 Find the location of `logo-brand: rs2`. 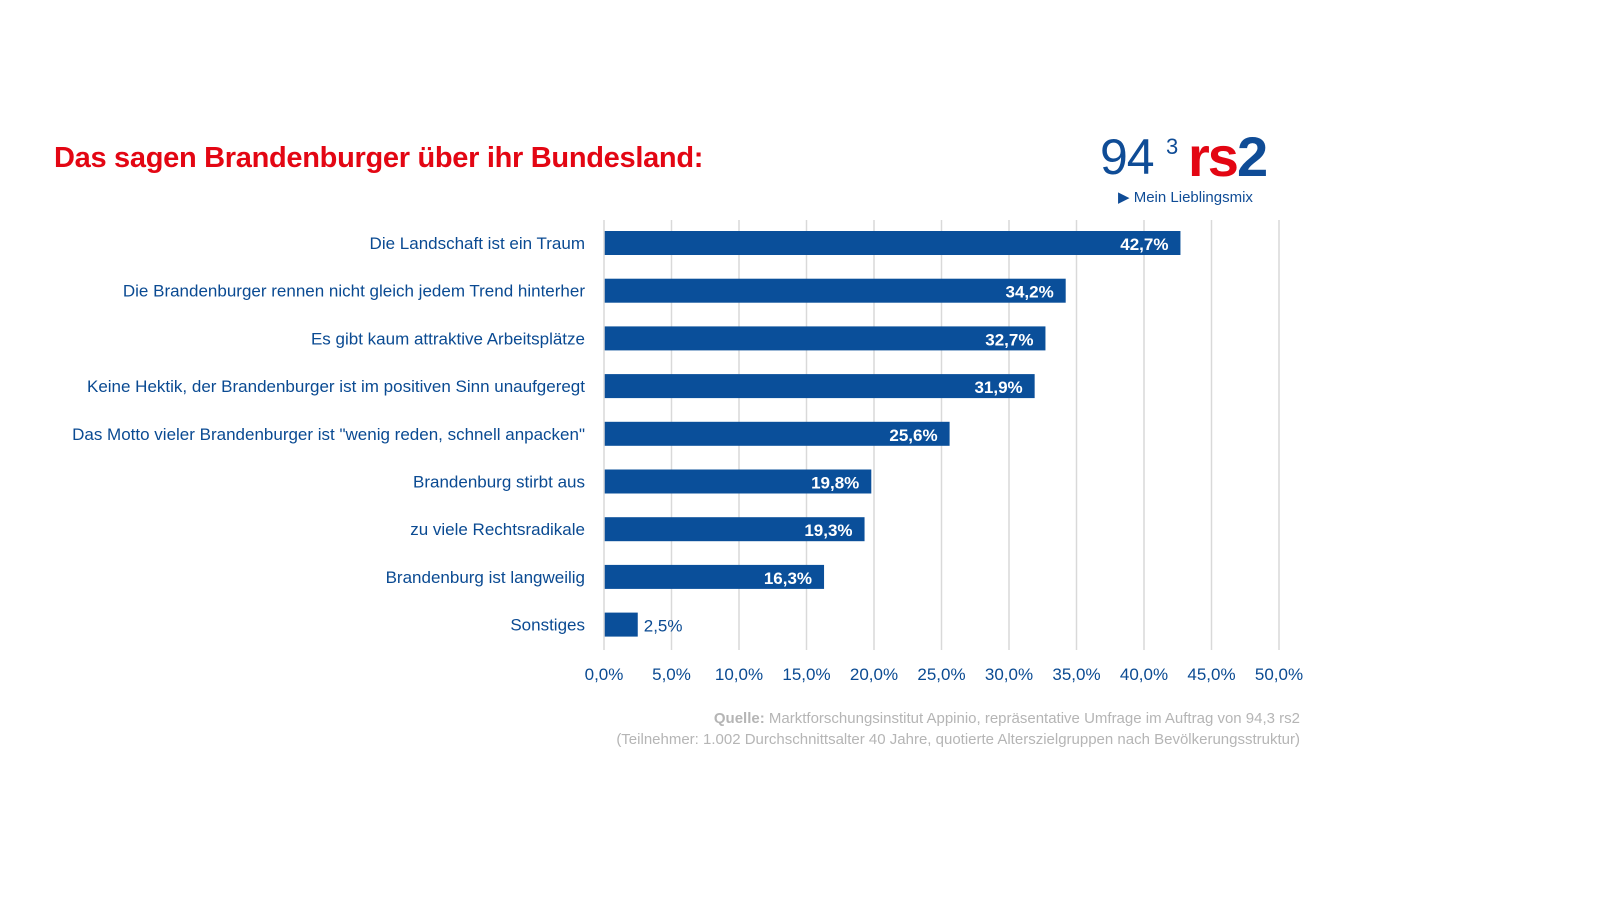

logo-brand: rs2 is located at coordinates (1228, 156).